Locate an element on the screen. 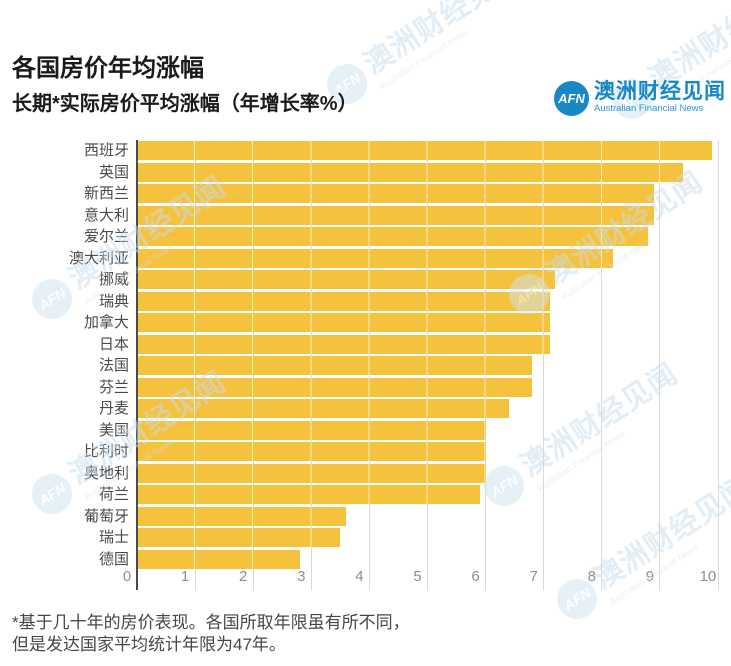 This screenshot has height=666, width=731. bar-row: 西班牙 is located at coordinates (365, 151).